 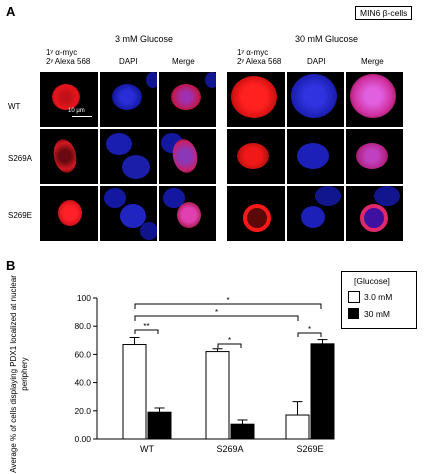 I want to click on legend-swatch-30mm, so click(x=353, y=313).